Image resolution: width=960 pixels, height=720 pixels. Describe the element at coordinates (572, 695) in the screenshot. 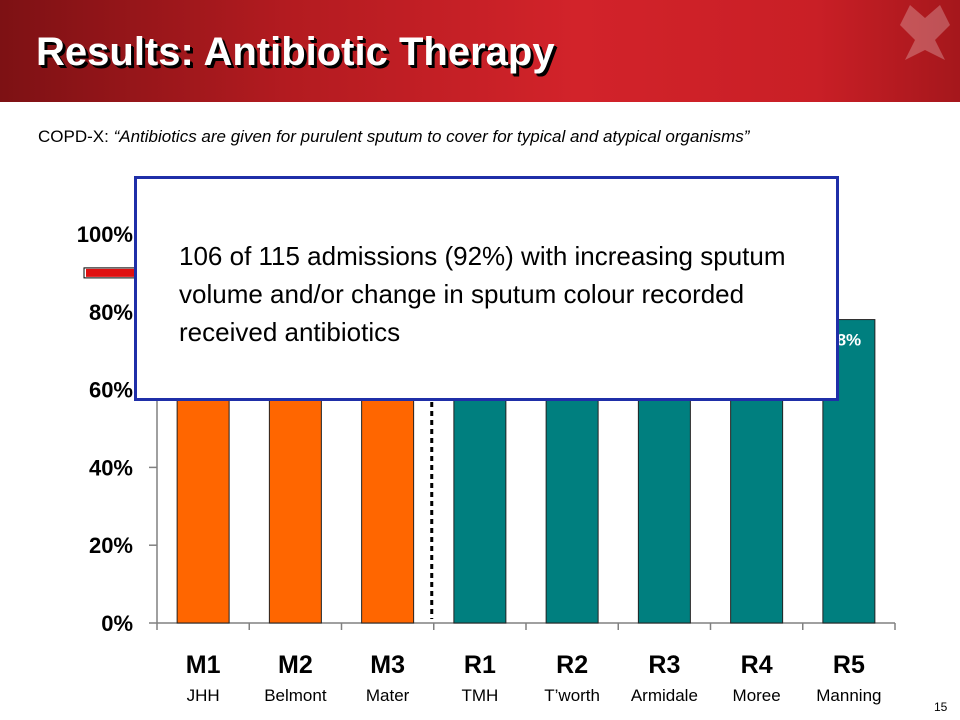

I see `x-site-label: T’worth` at that location.